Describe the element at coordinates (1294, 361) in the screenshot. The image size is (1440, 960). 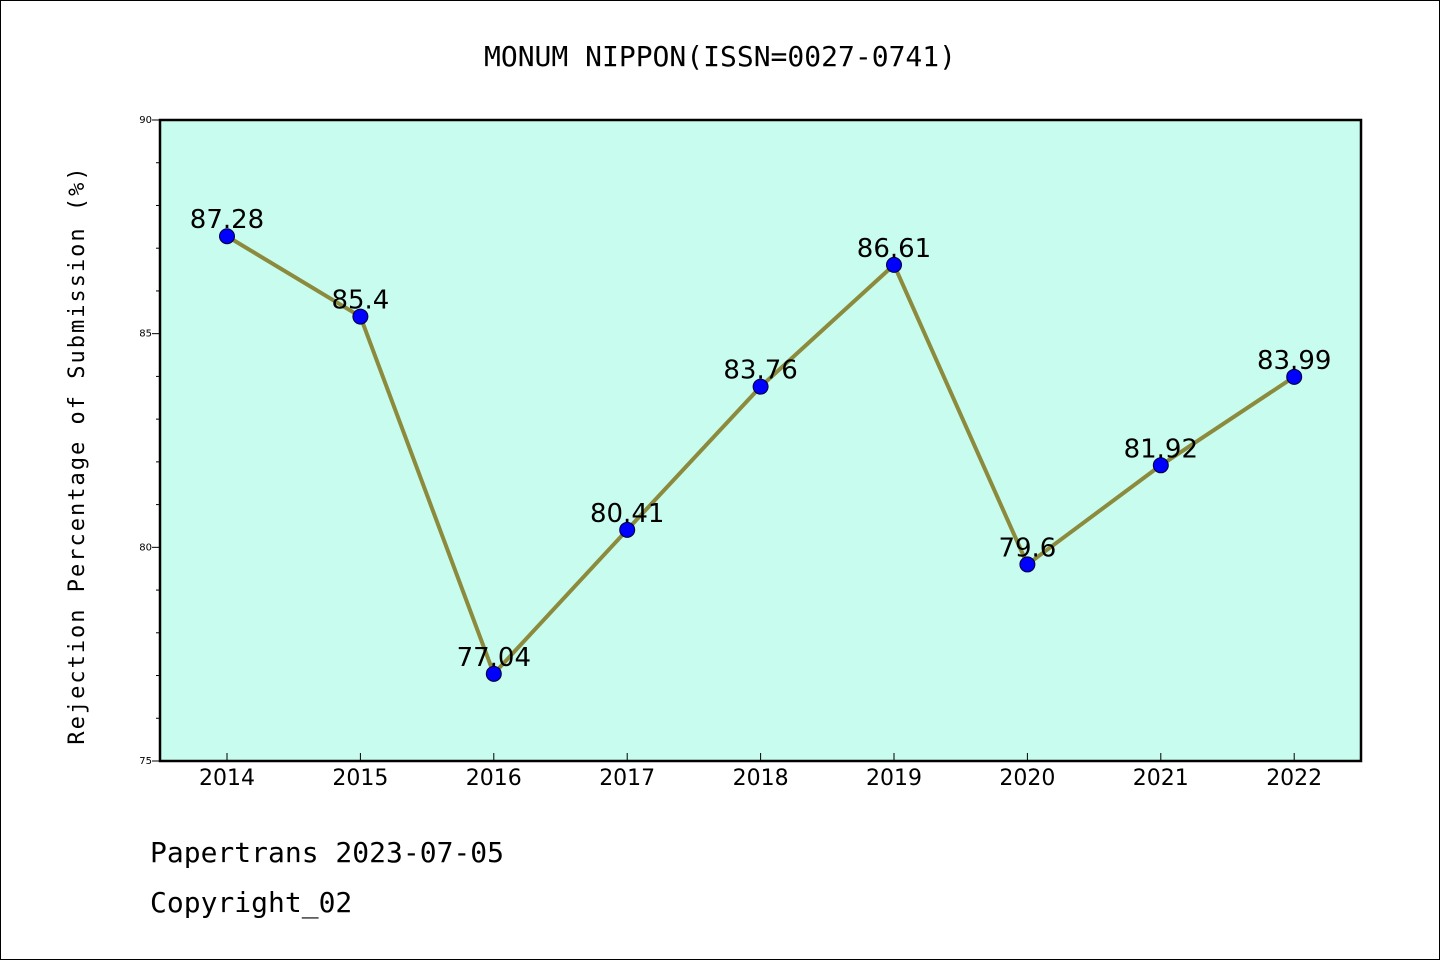
I see `data-label: 83.99` at that location.